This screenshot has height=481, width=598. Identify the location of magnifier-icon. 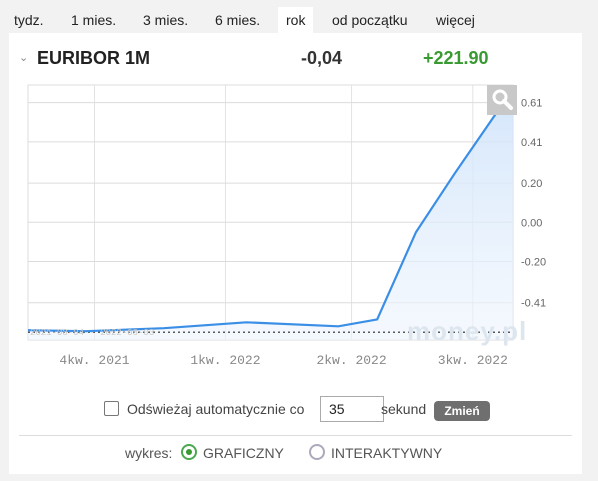
(502, 99).